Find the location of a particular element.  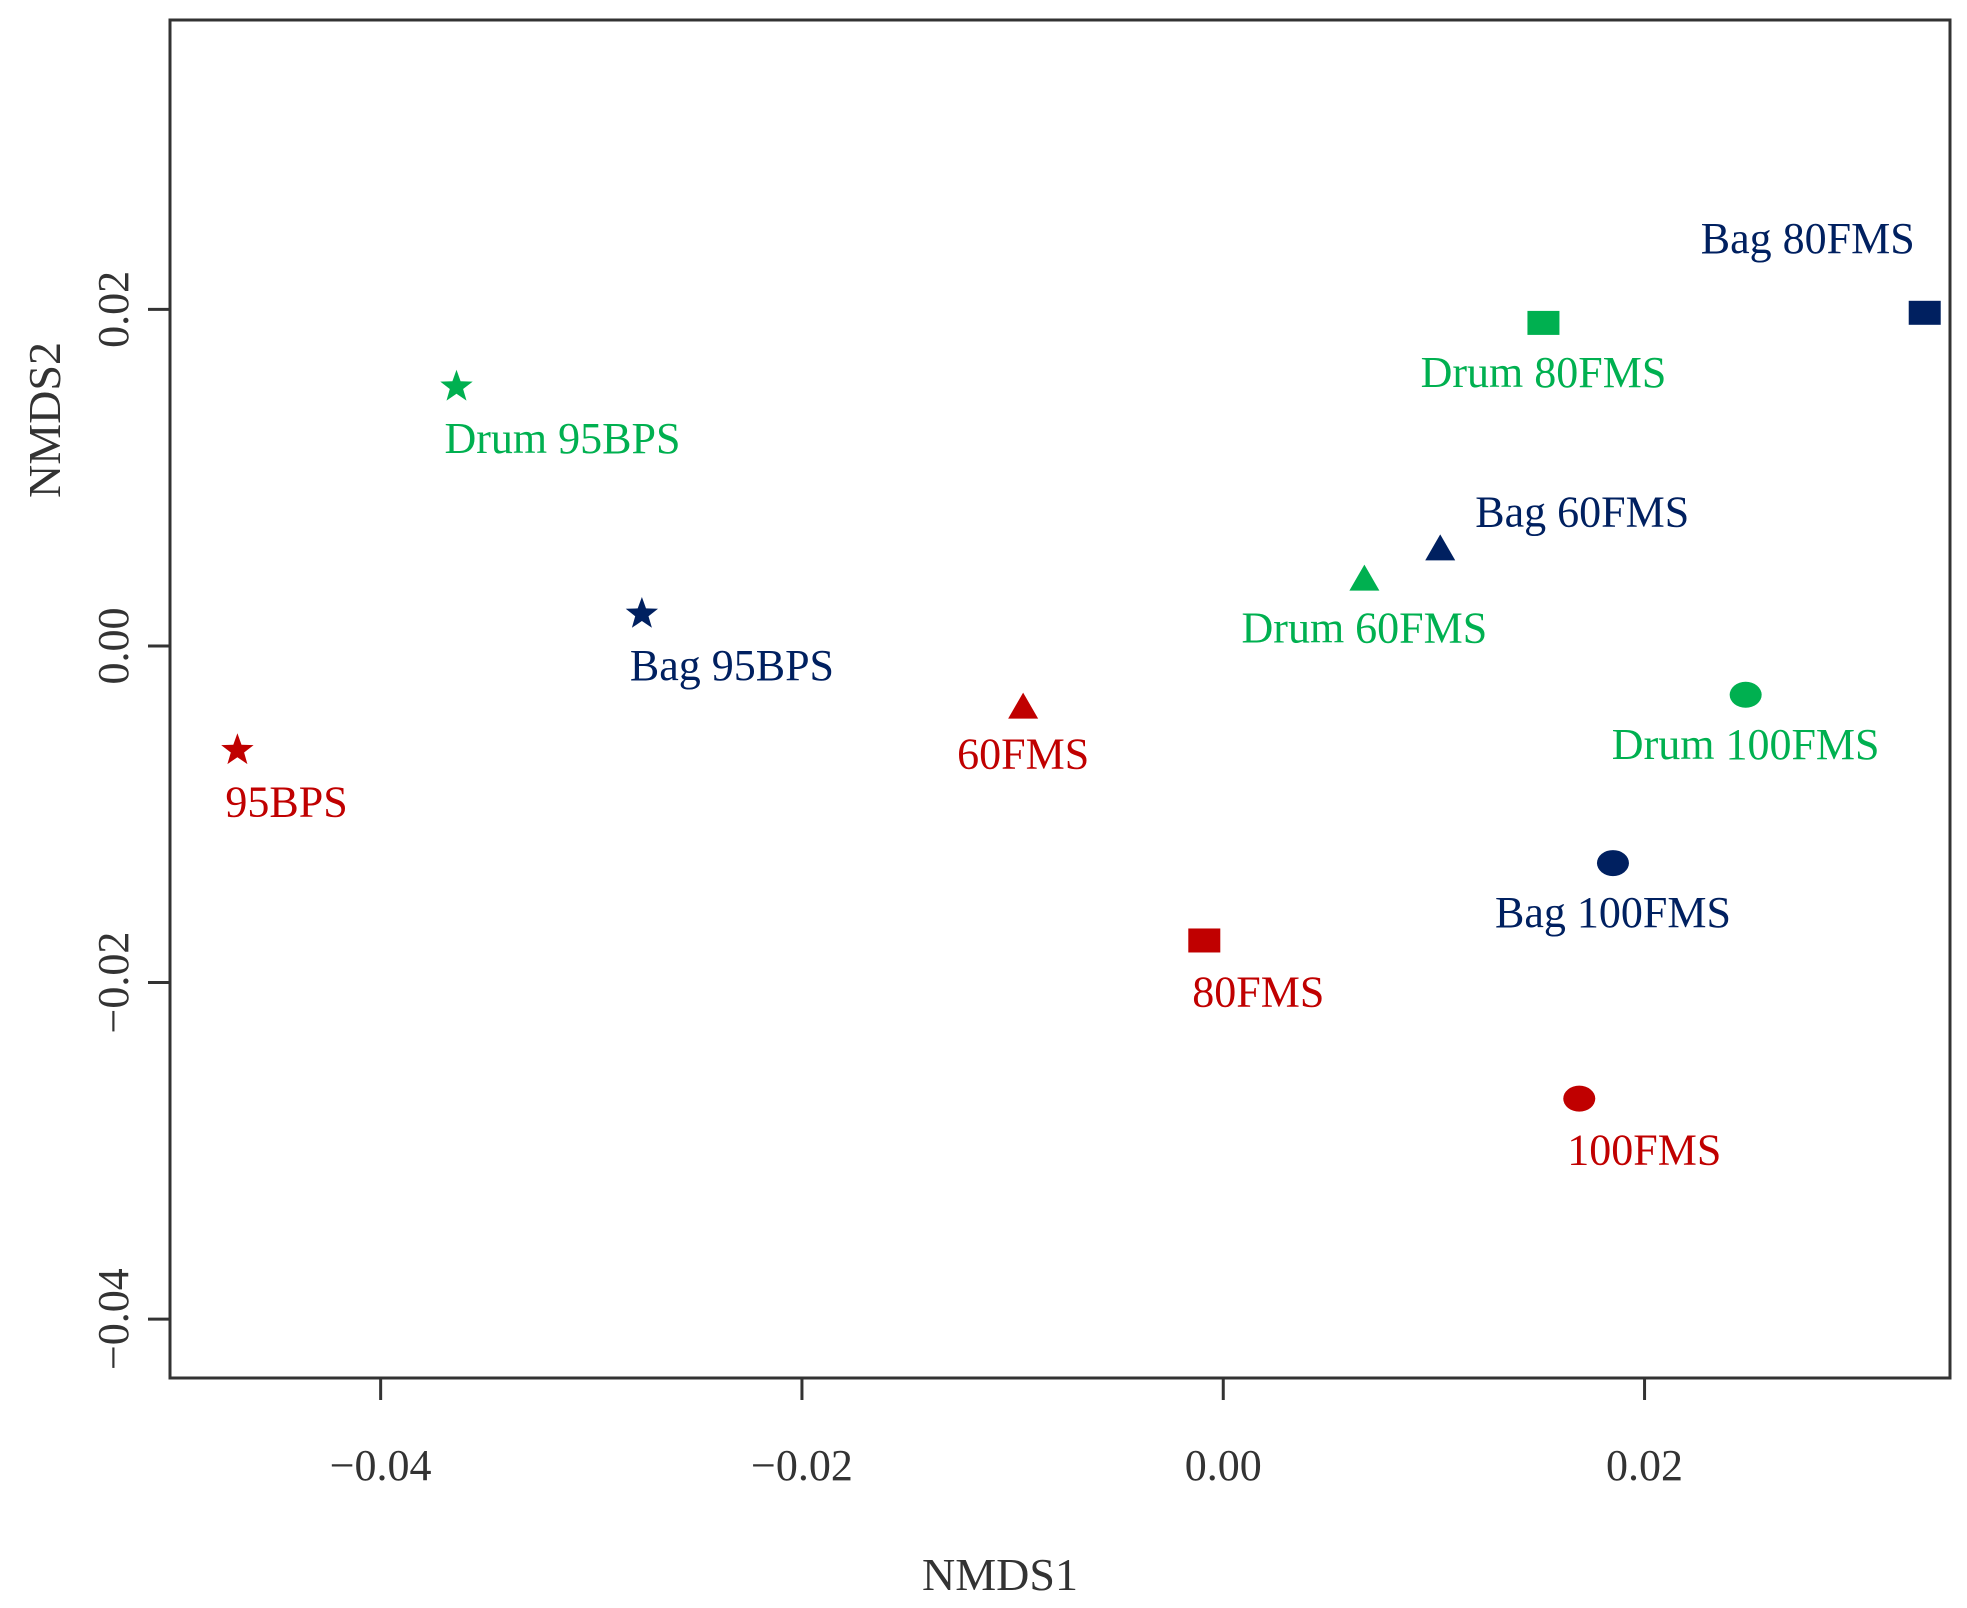

point-bag-100fms is located at coordinates (1612, 863).